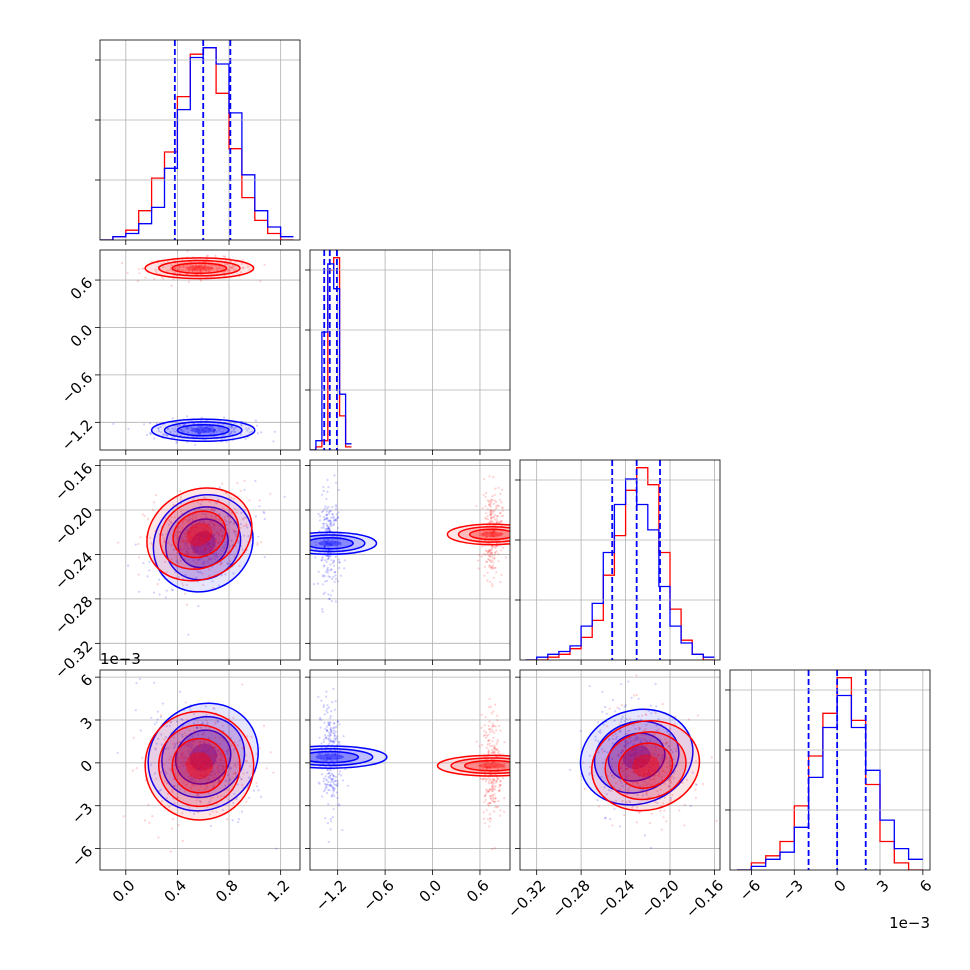 The width and height of the screenshot is (970, 970). What do you see at coordinates (645, 765) in the screenshot?
I see `density-contour` at bounding box center [645, 765].